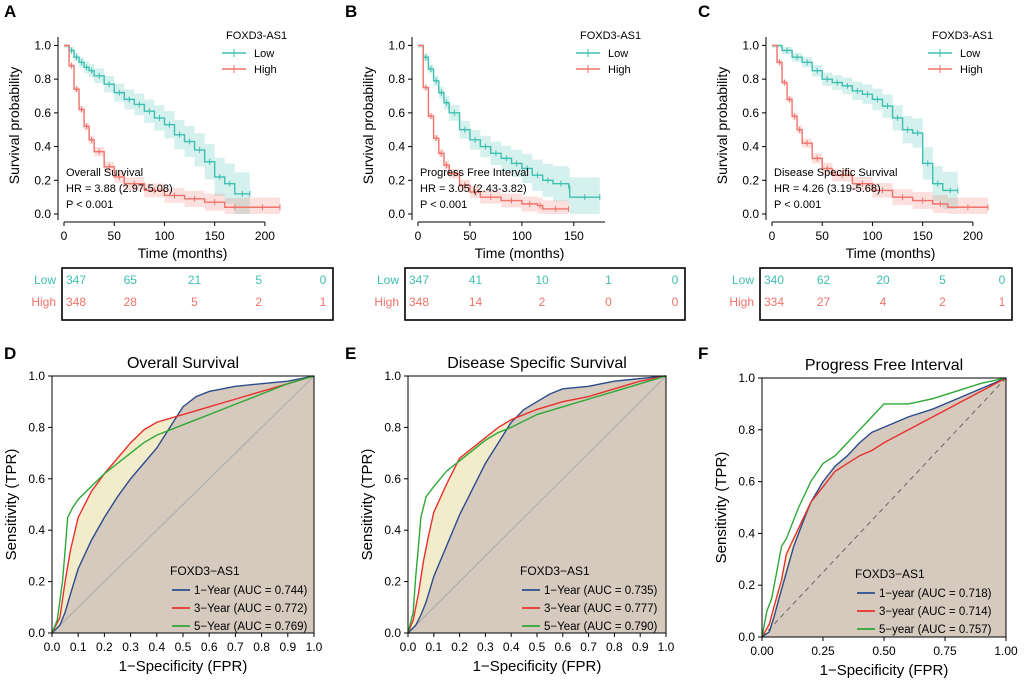  I want to click on legend-label: 3−year (AUC = 0.714), so click(935, 612).